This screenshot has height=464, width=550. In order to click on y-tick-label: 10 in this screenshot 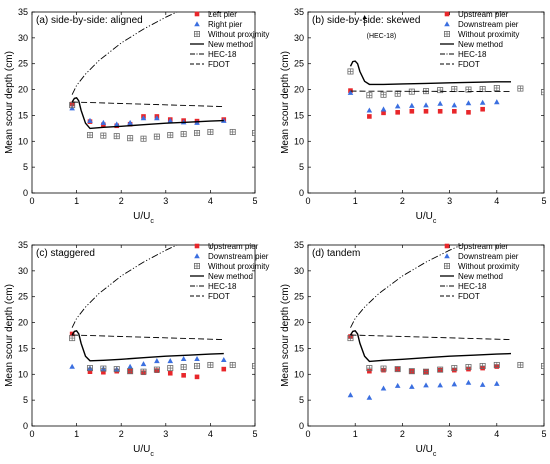, I will do `click(23, 374)`.